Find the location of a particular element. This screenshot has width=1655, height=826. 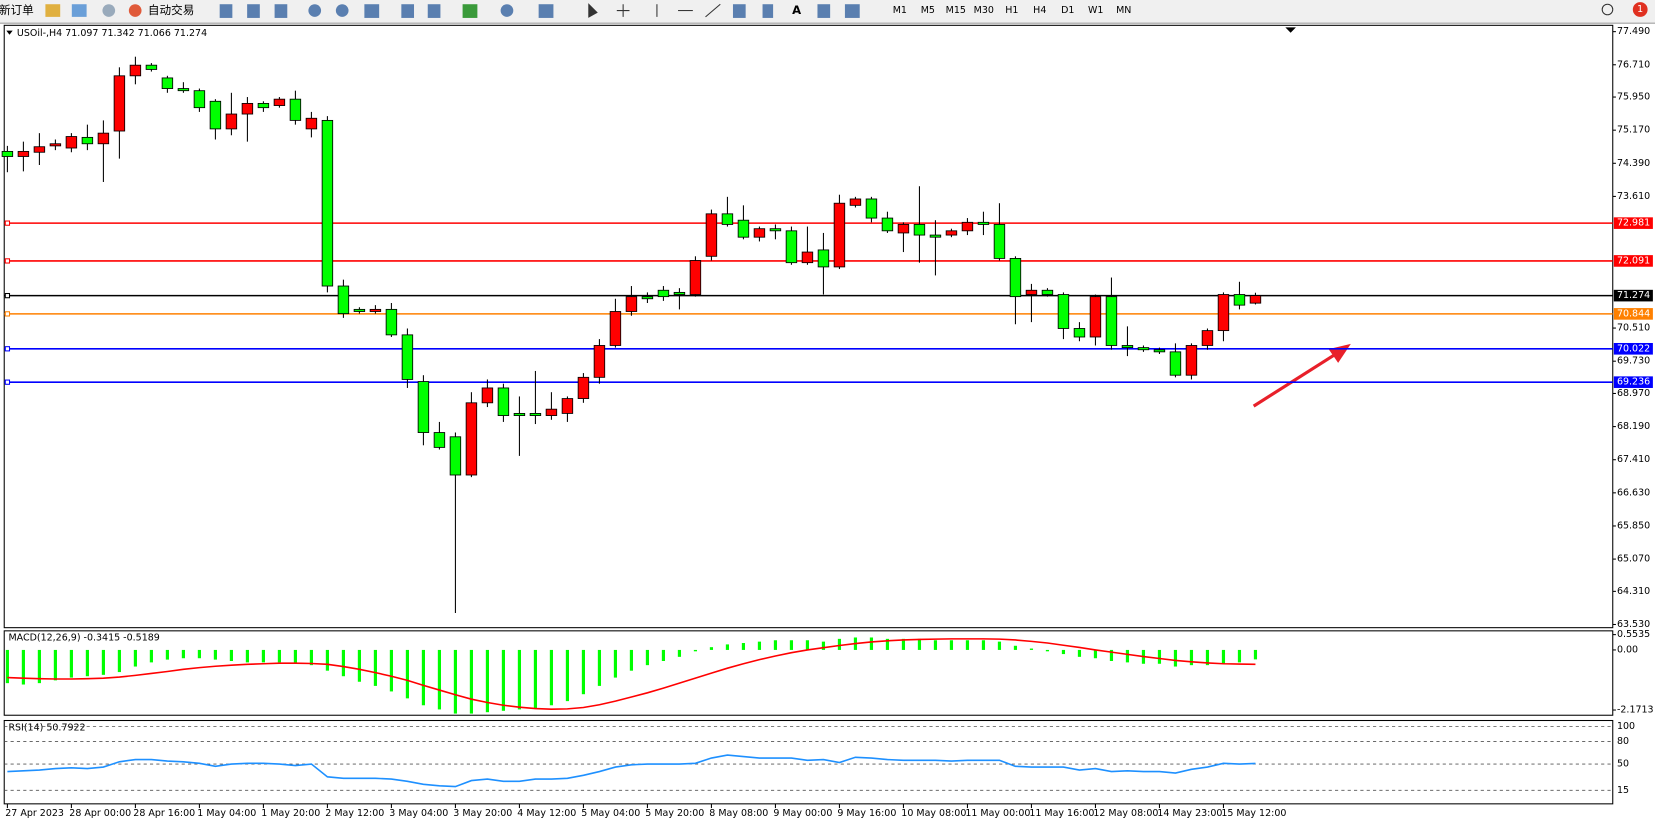

y-tick-label: 70.510 is located at coordinates (1633, 328).